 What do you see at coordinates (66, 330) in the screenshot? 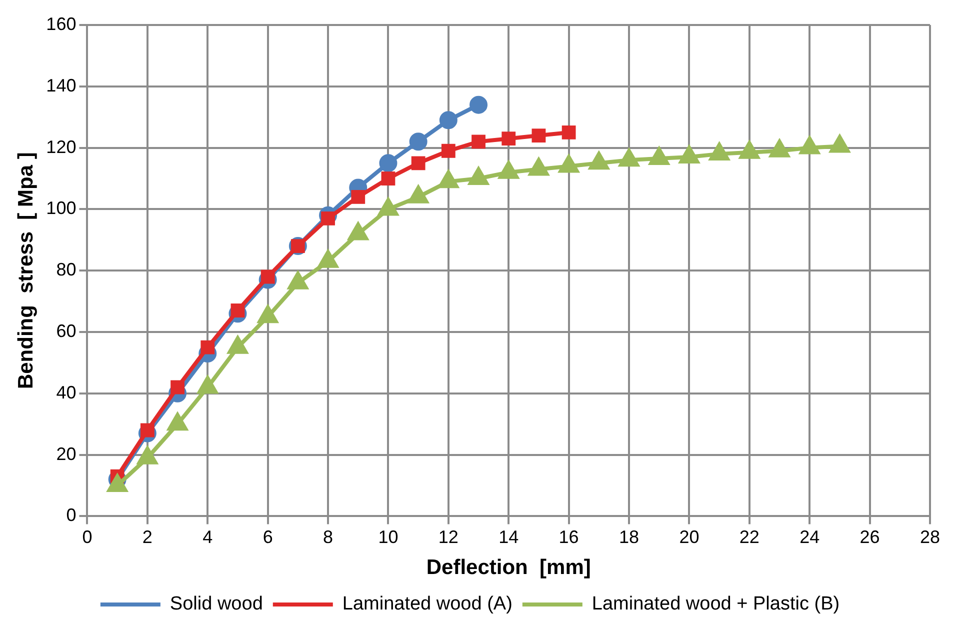
I see `y-tick-label: 60` at bounding box center [66, 330].